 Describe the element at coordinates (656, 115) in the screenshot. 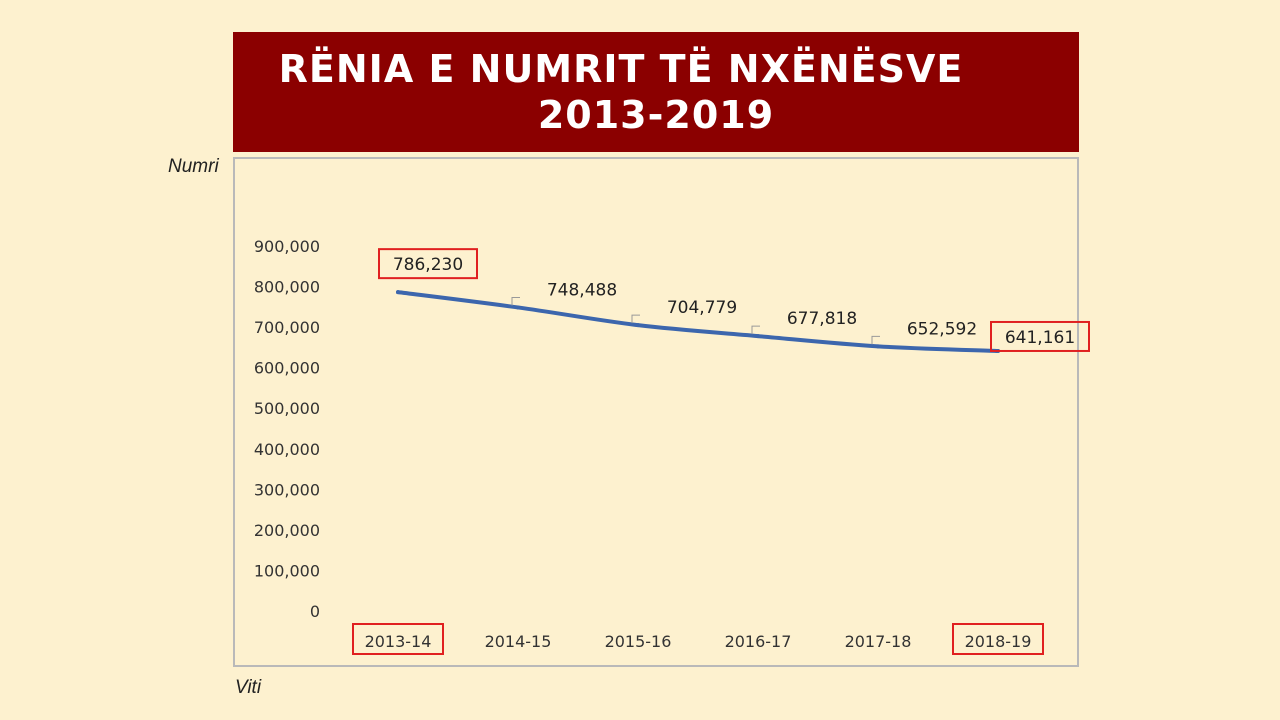

I see `chart-title-line2: 2013-2019` at that location.